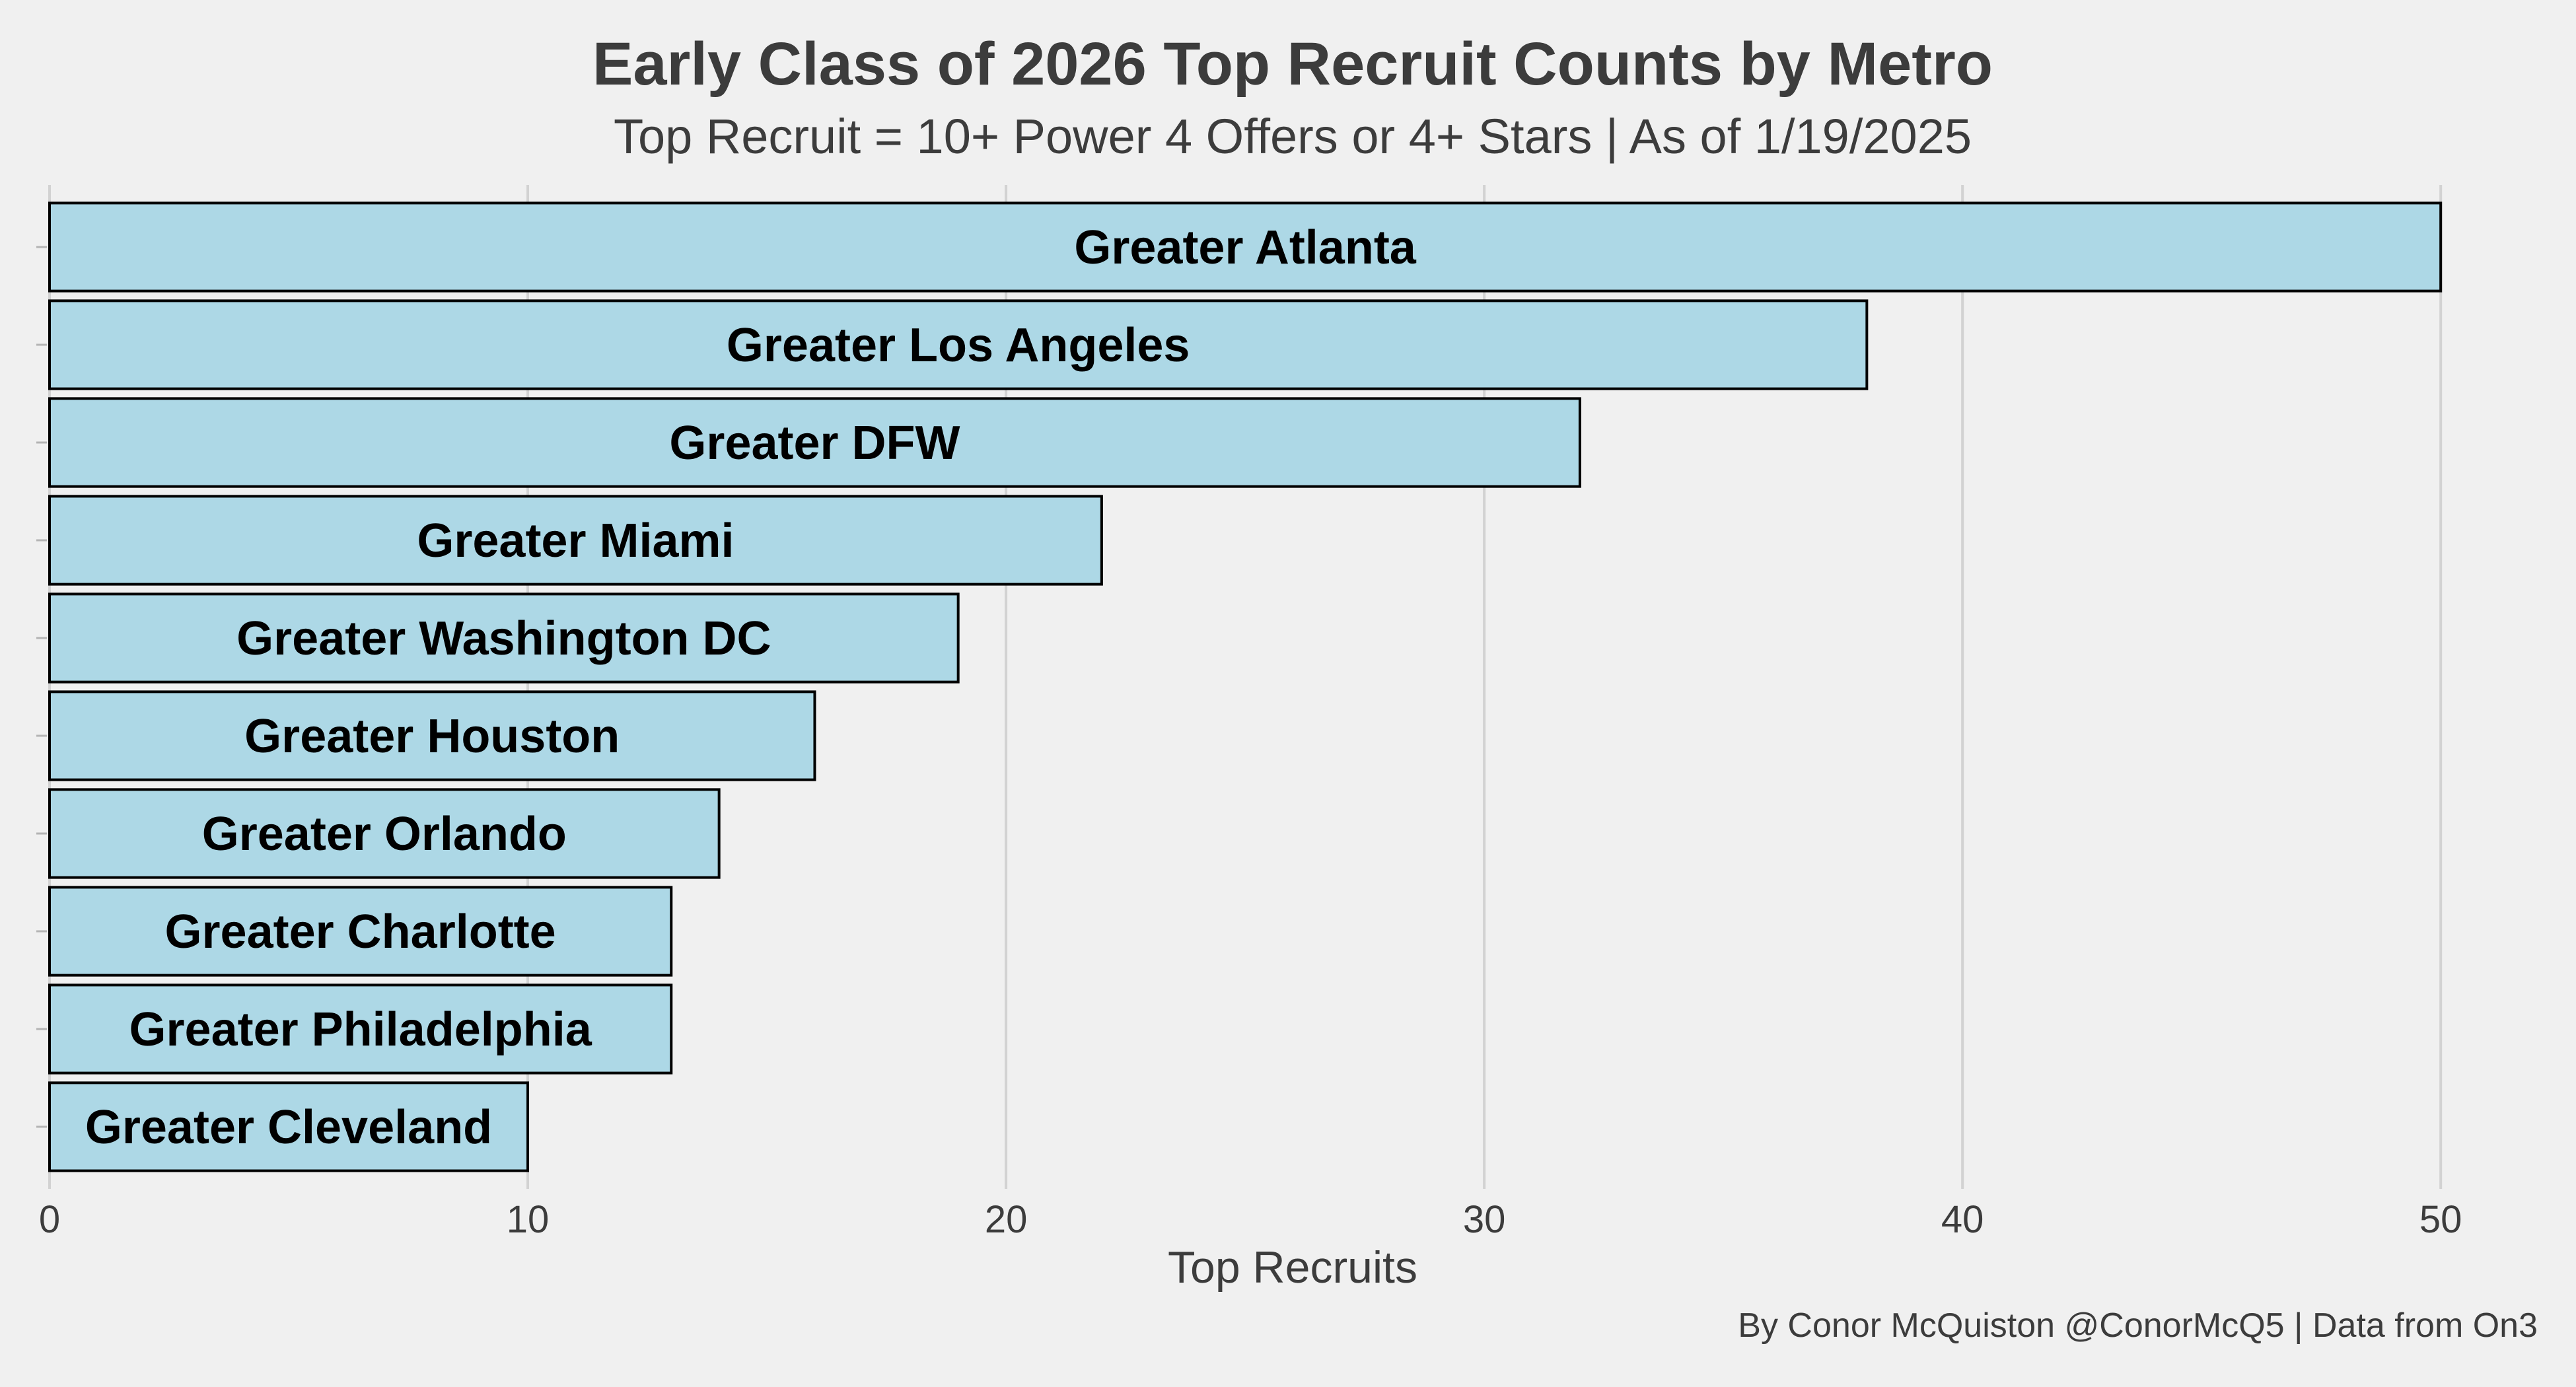 The width and height of the screenshot is (2576, 1387). I want to click on y-axis-ticks, so click(41, 687).